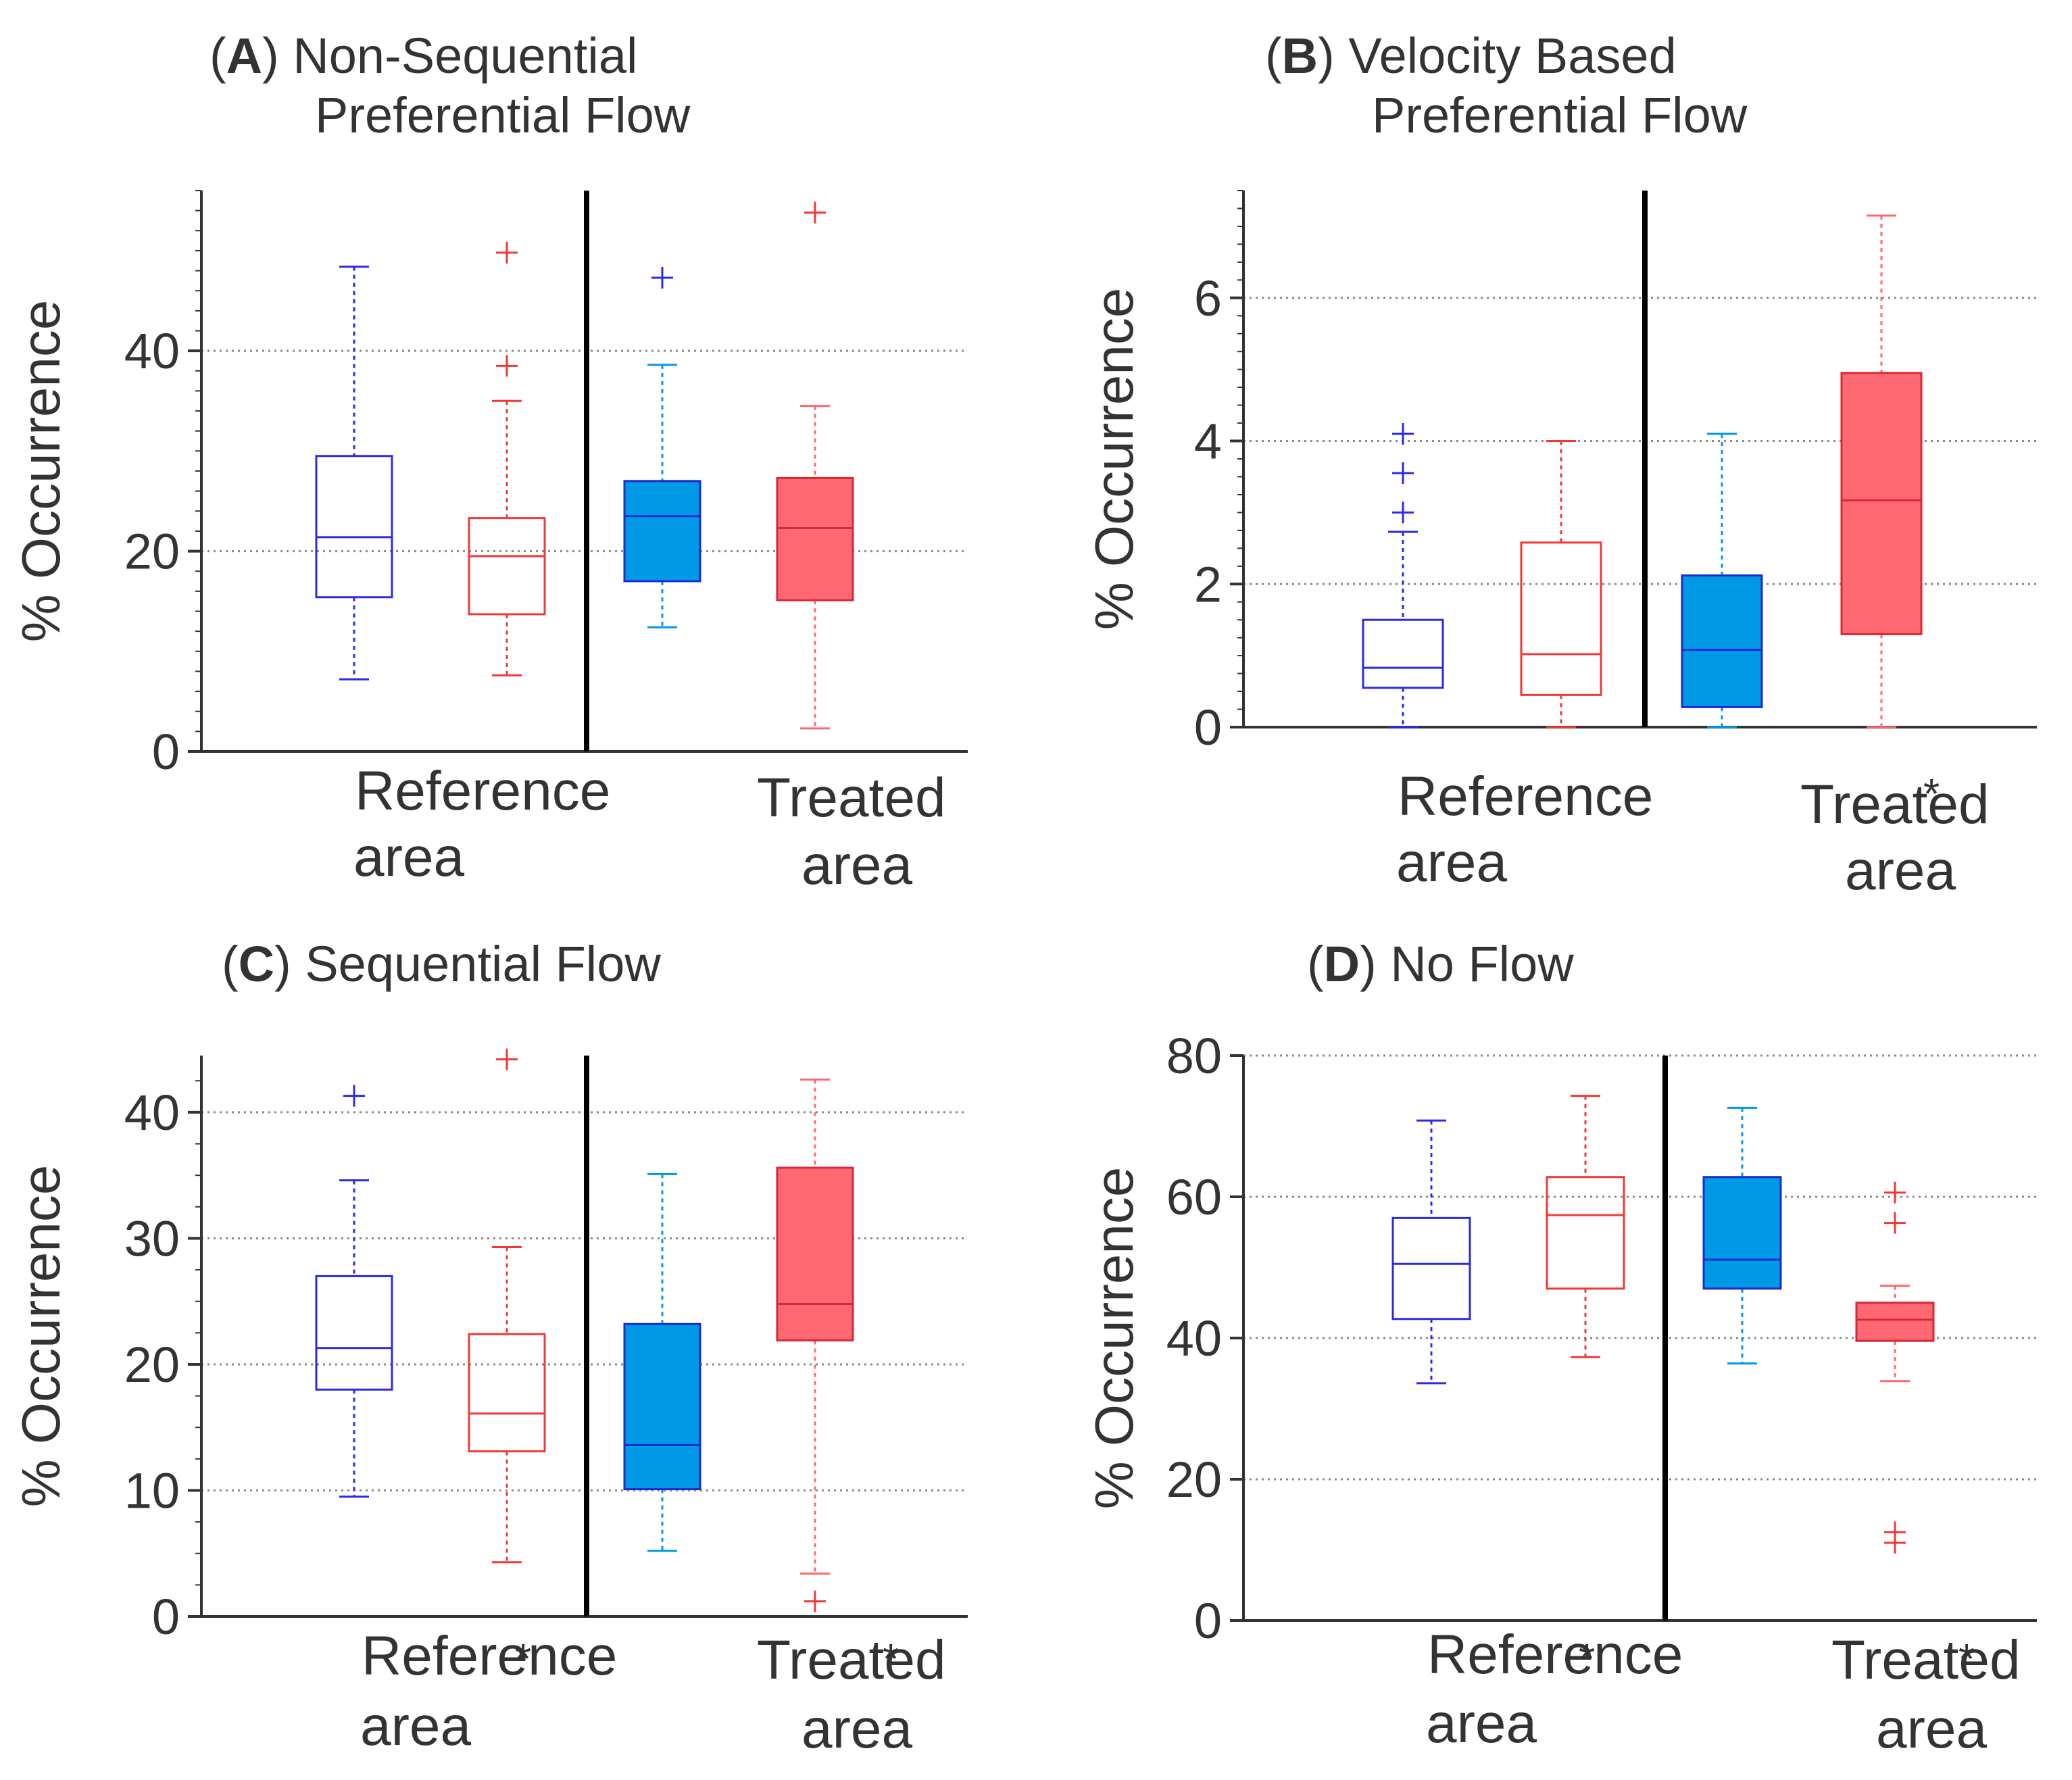 This screenshot has height=1780, width=2072. I want to click on y-tick-label: 30, so click(152, 1238).